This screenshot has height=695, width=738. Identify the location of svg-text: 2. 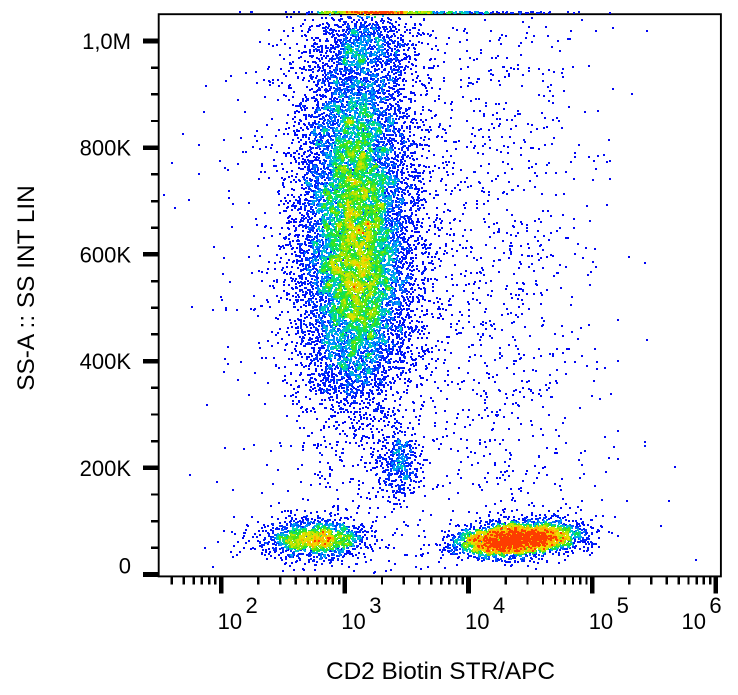
(252, 605).